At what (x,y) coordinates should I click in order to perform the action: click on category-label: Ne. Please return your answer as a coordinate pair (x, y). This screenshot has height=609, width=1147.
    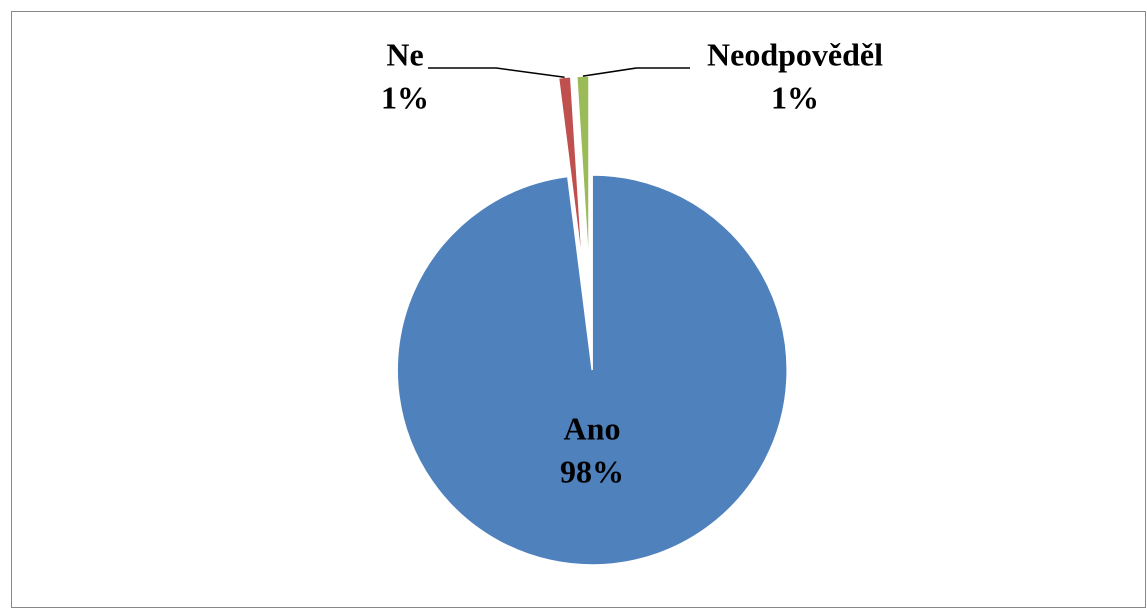
    Looking at the image, I should click on (404, 54).